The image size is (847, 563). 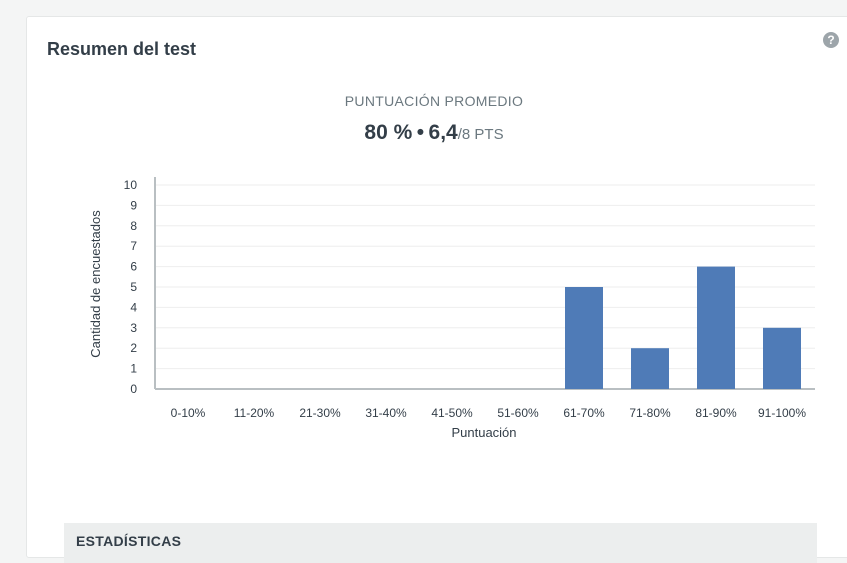 I want to click on y-axis-title: Cantidad de encuestados, so click(x=95, y=284).